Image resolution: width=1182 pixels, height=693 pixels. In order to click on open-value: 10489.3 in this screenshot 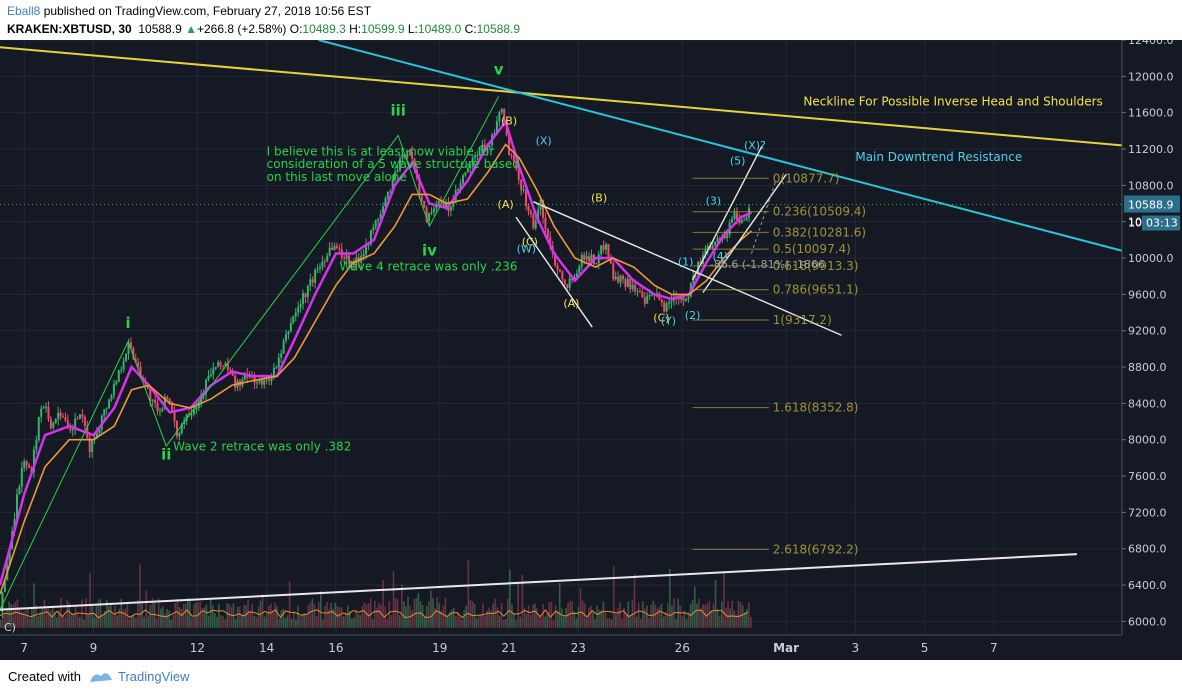, I will do `click(324, 29)`.